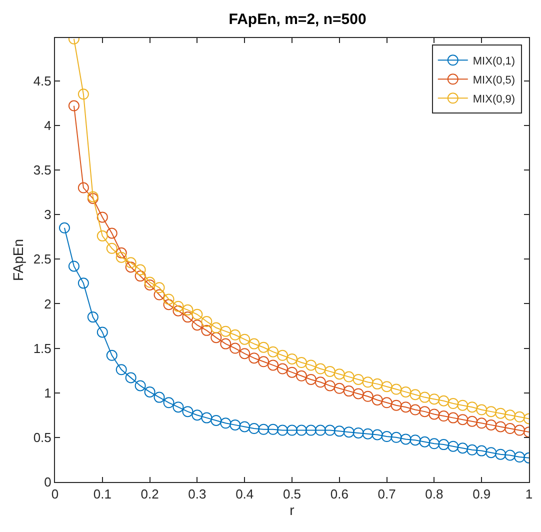  What do you see at coordinates (292, 494) in the screenshot?
I see `x-tick-label: 0.5` at bounding box center [292, 494].